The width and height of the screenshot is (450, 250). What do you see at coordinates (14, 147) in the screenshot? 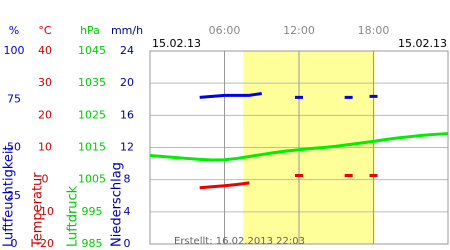
I see `y-tick-label: 50` at bounding box center [14, 147].